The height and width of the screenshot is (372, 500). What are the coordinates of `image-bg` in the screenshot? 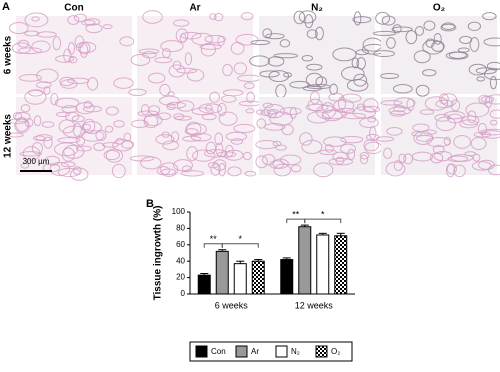 It's located at (195, 55).